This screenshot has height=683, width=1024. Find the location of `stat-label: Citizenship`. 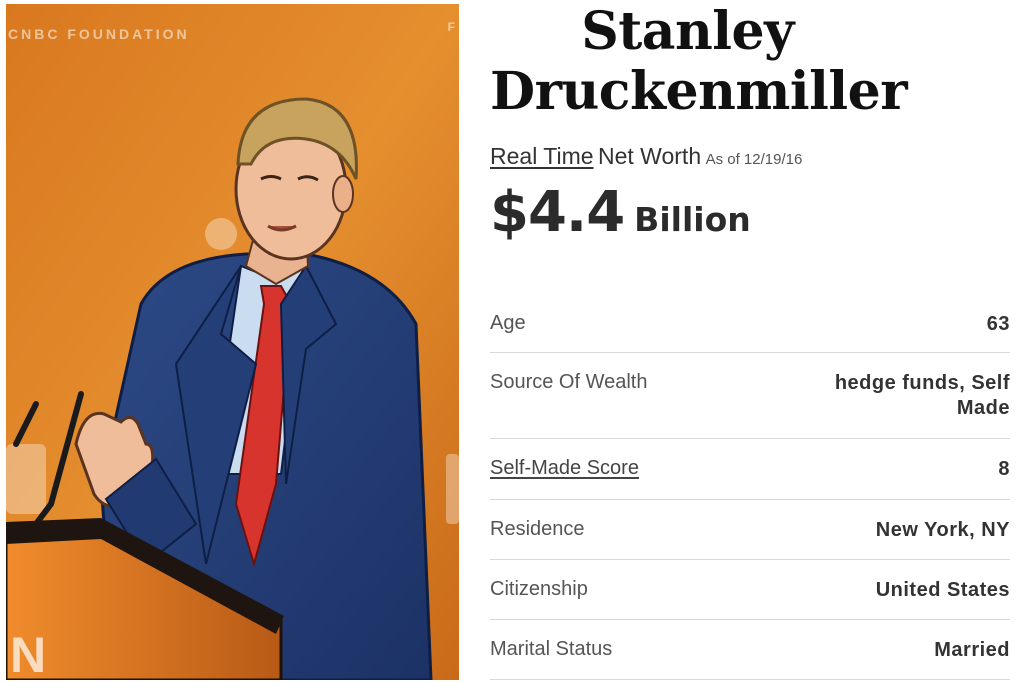

stat-label: Citizenship is located at coordinates (539, 589).